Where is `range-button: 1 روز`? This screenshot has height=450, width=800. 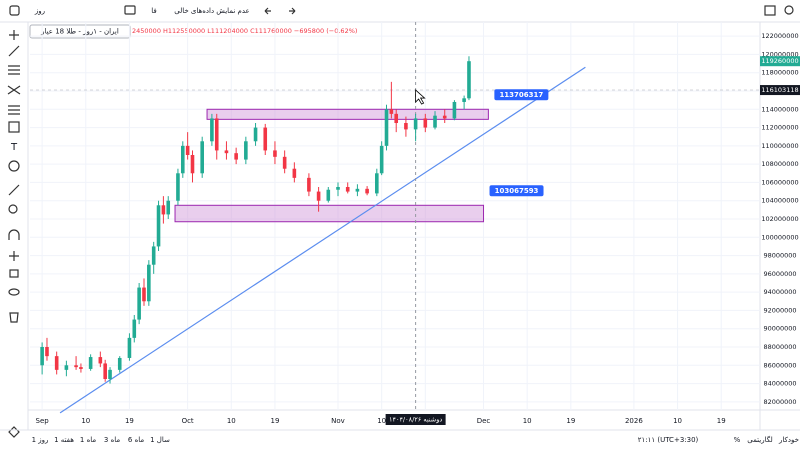 range-button: 1 روز is located at coordinates (40, 440).